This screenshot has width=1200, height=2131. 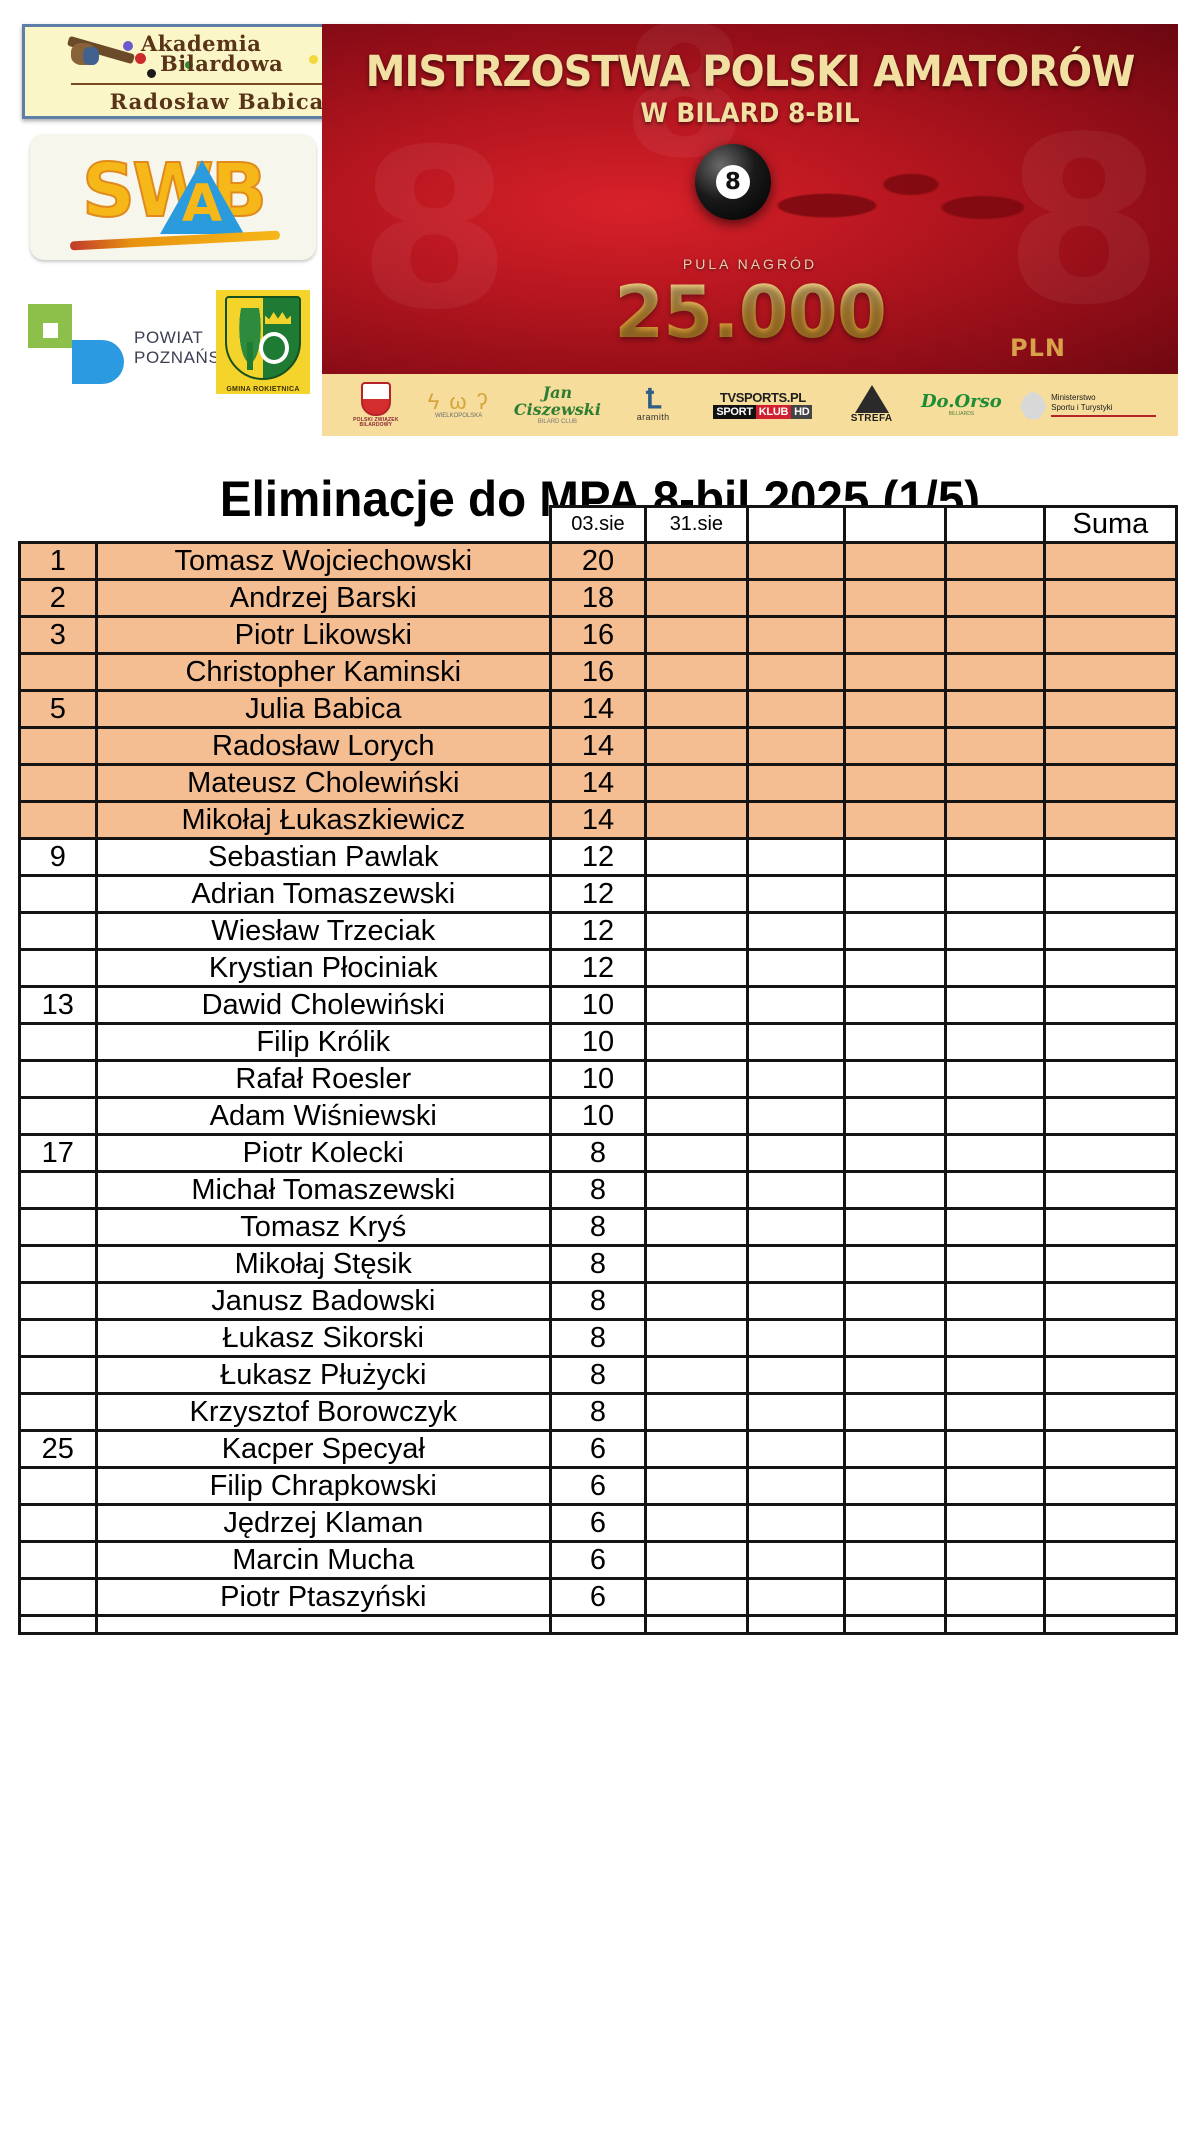 I want to click on rank-cell: 1, so click(x=58, y=561).